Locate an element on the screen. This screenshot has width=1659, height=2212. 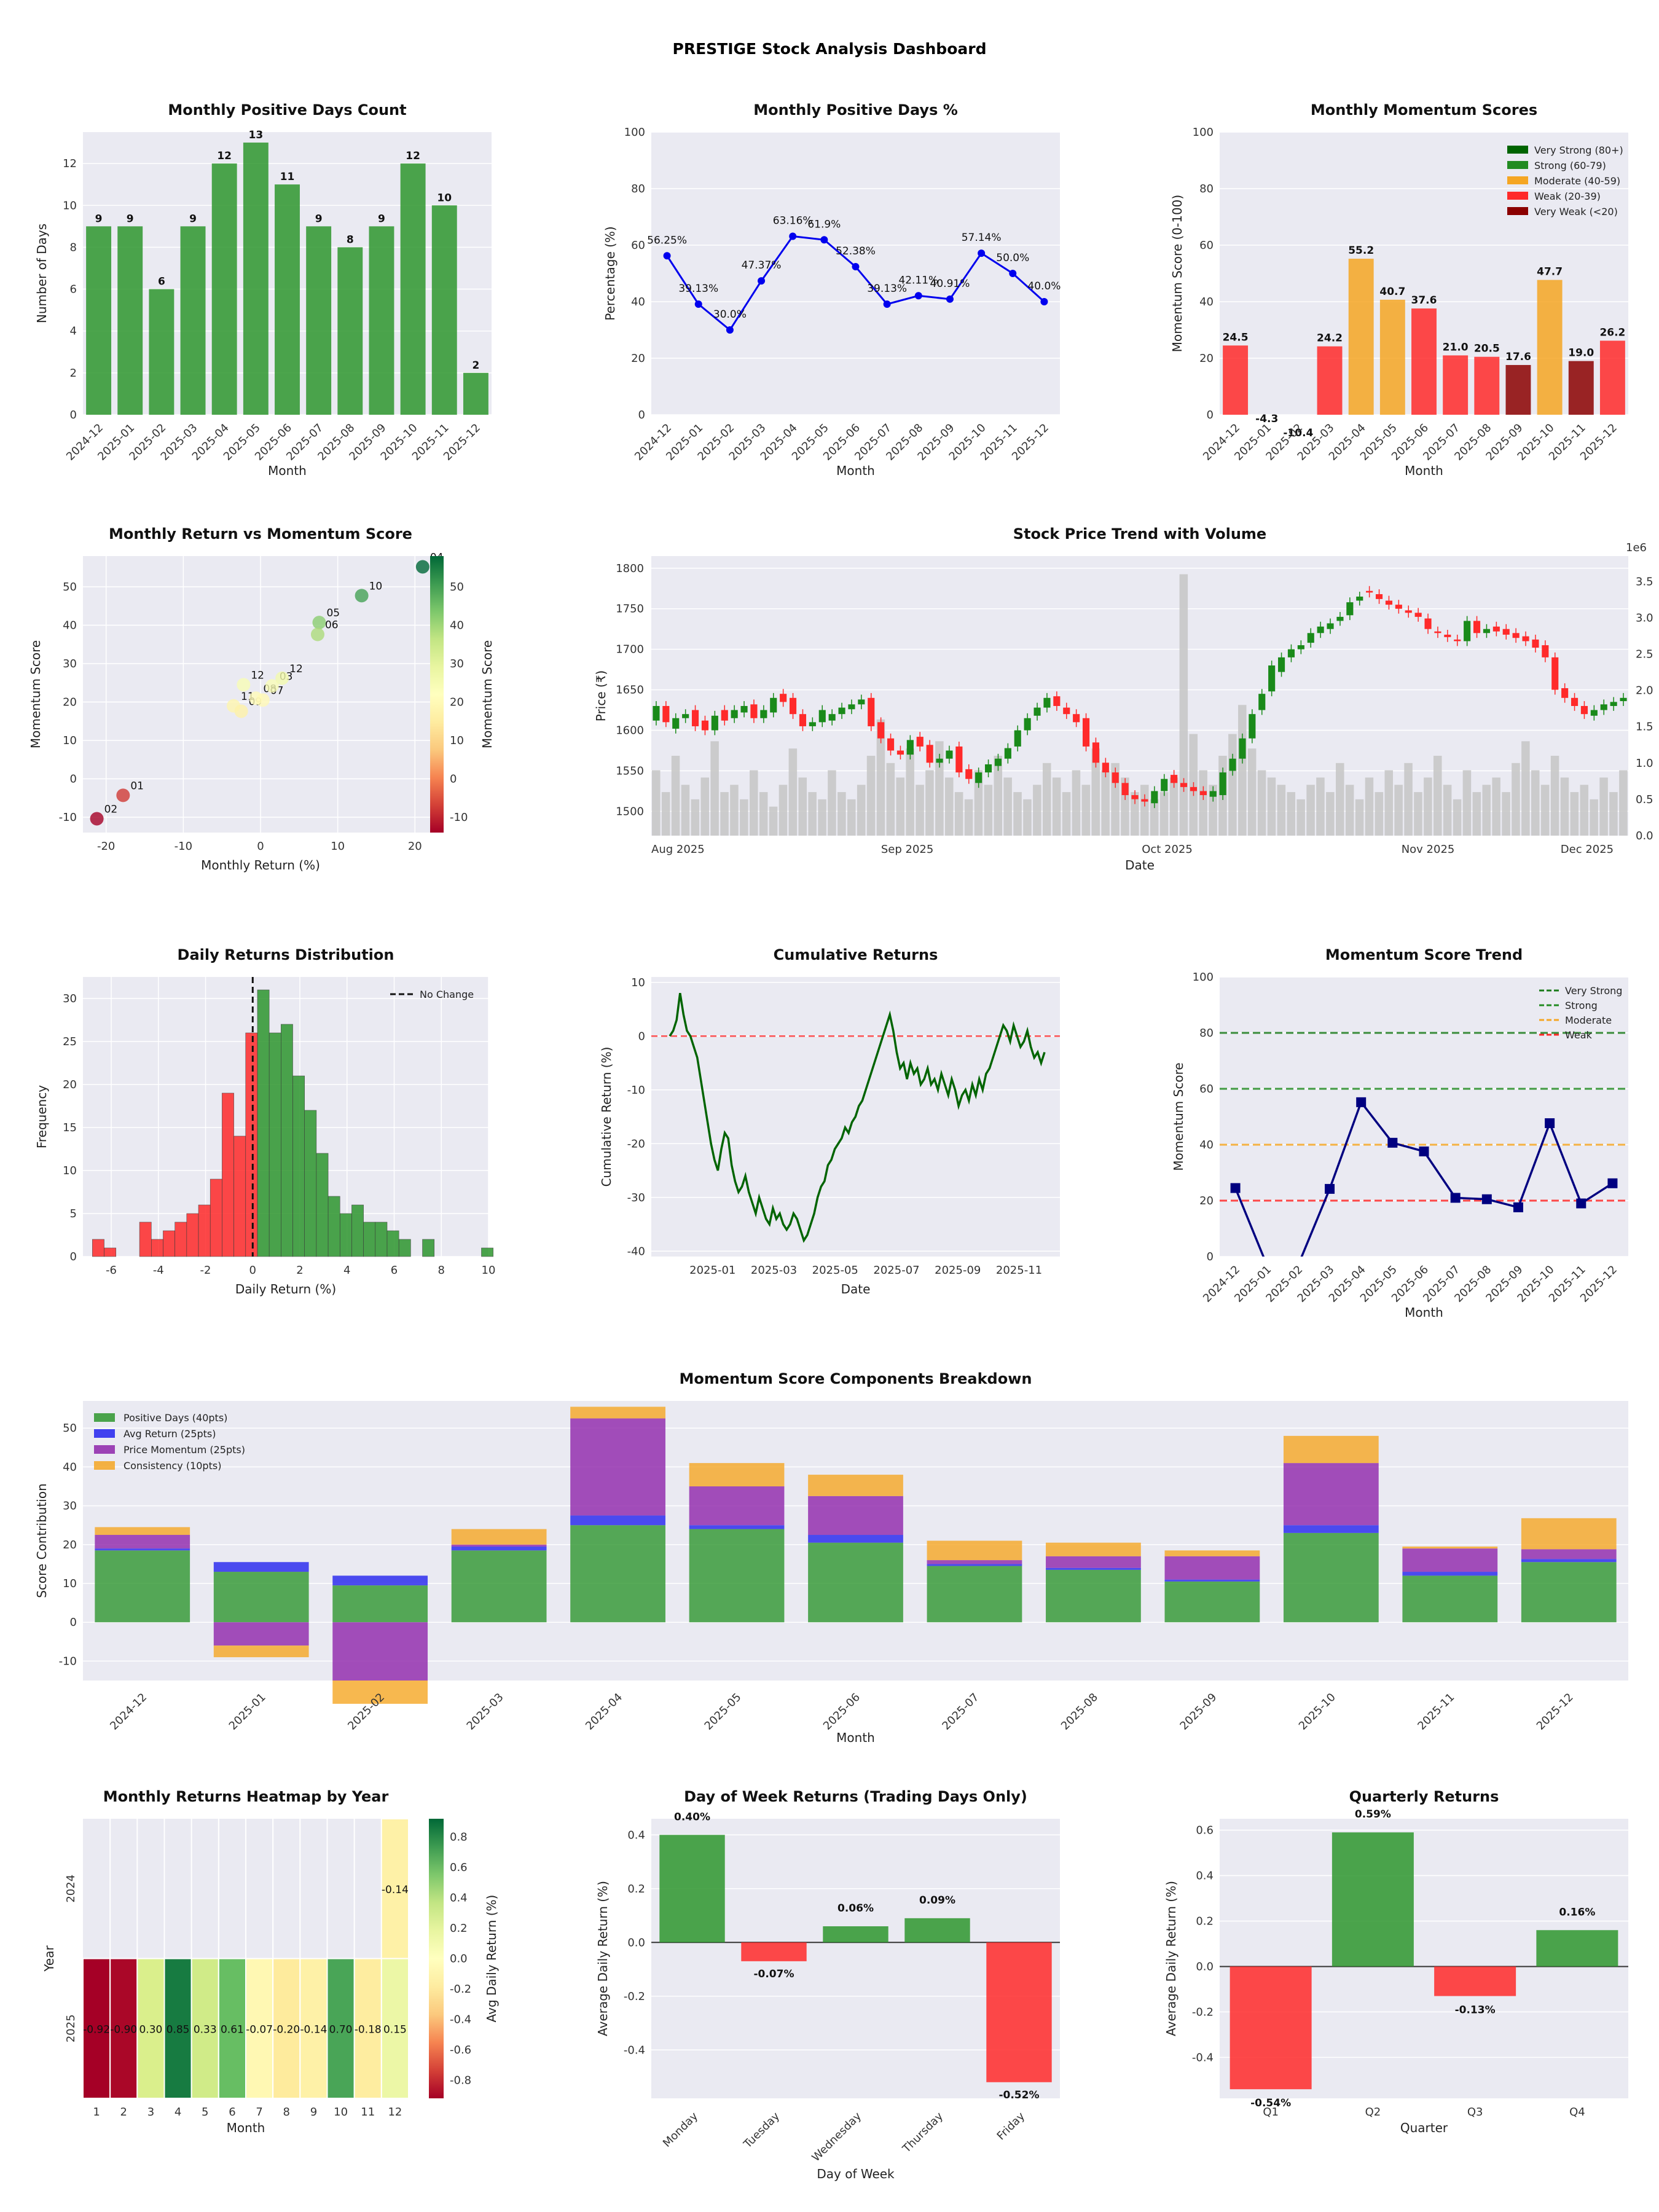
data-label: 12 is located at coordinates (413, 156).